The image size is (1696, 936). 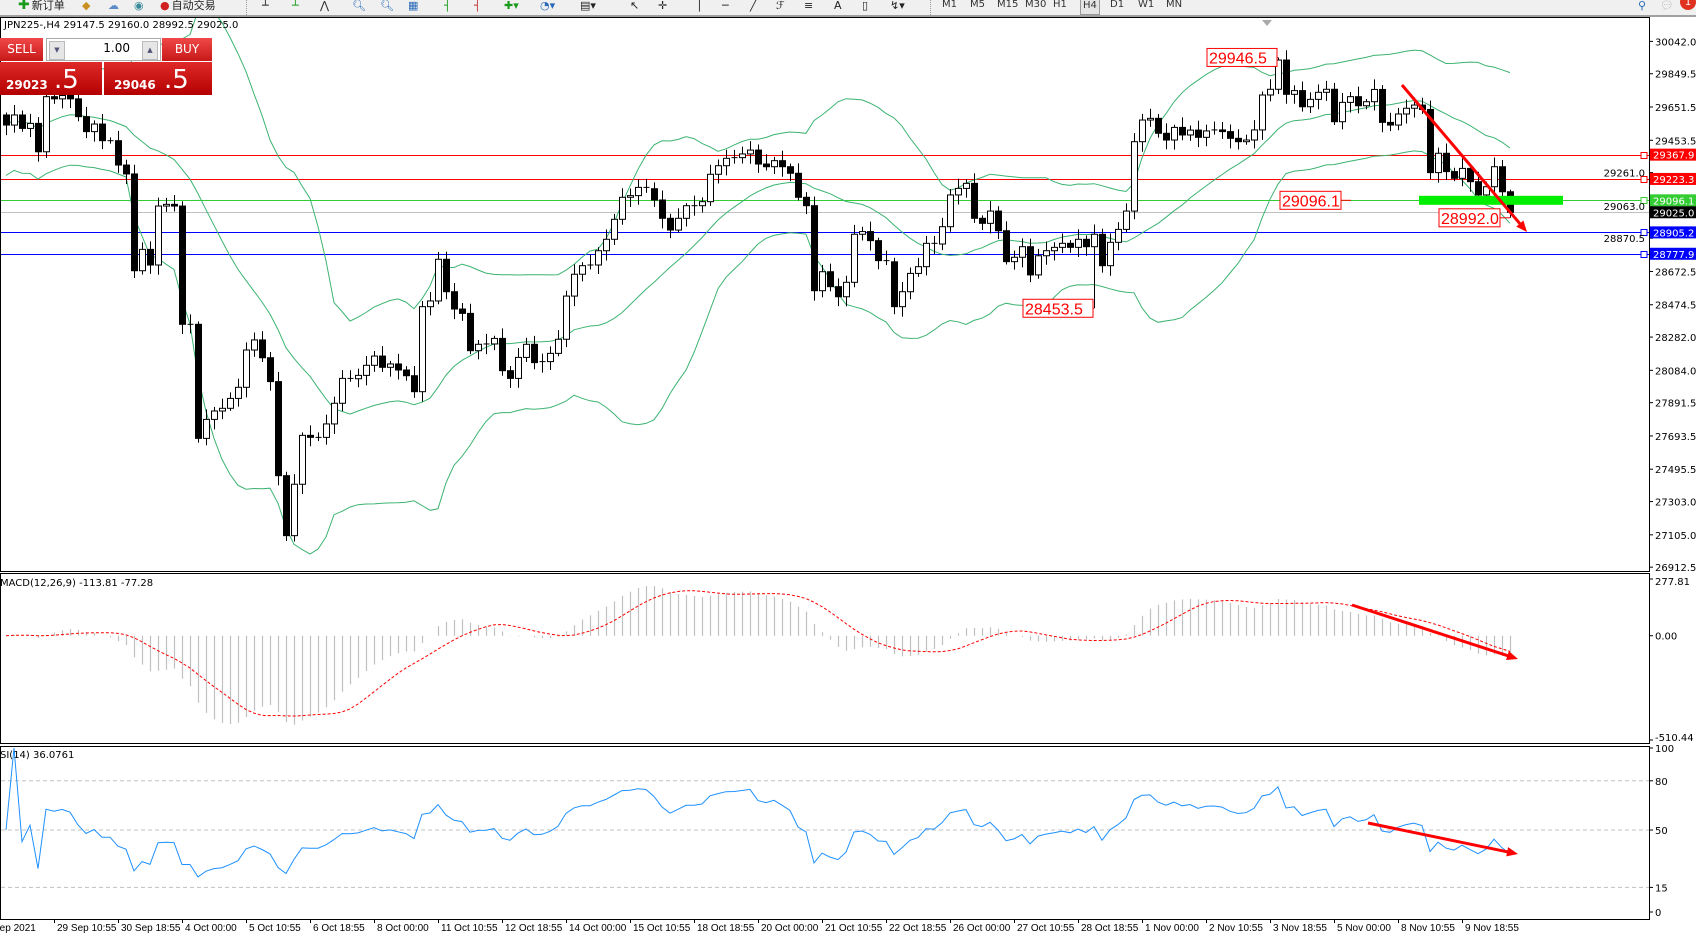 What do you see at coordinates (758, 812) in the screenshot?
I see `rsi-line` at bounding box center [758, 812].